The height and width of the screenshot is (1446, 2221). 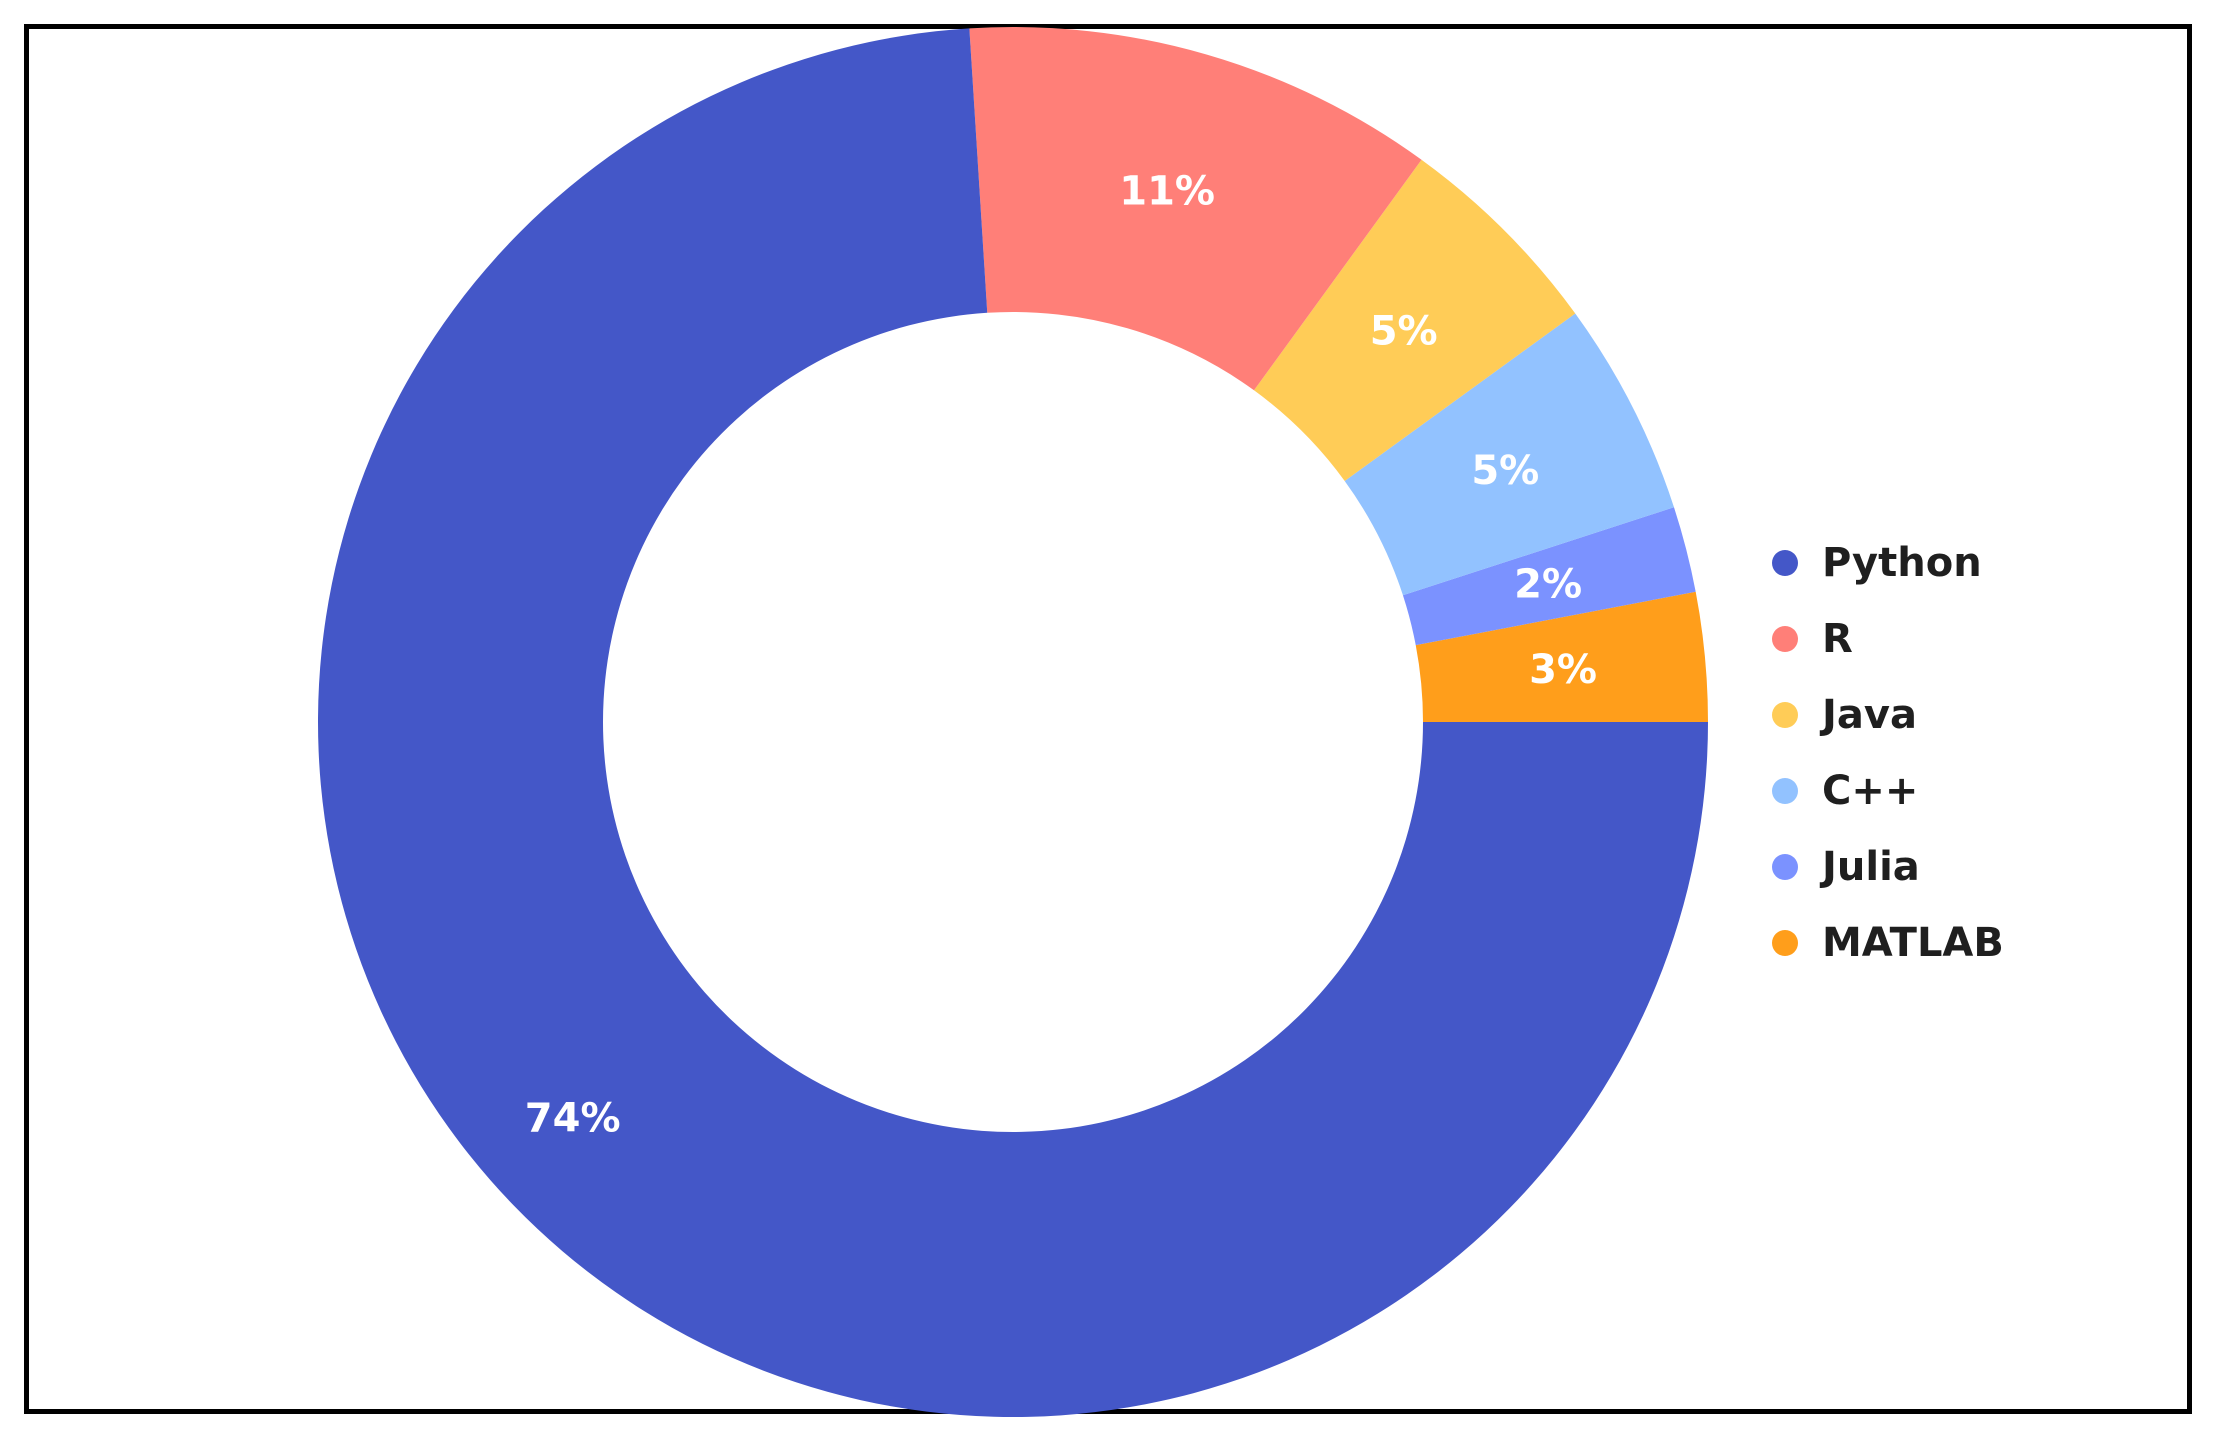 What do you see at coordinates (573, 1118) in the screenshot?
I see `slice-label-python: 74%` at bounding box center [573, 1118].